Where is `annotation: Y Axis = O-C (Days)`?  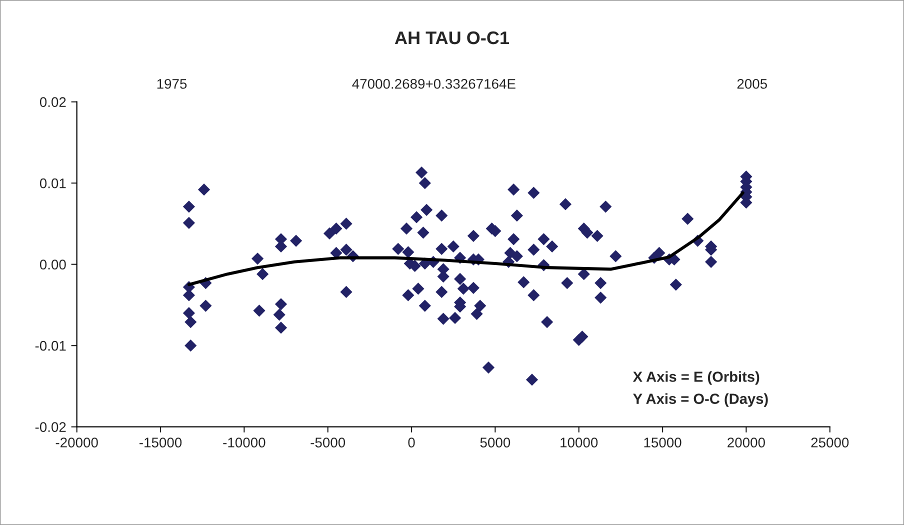 annotation: Y Axis = O-C (Days) is located at coordinates (700, 400).